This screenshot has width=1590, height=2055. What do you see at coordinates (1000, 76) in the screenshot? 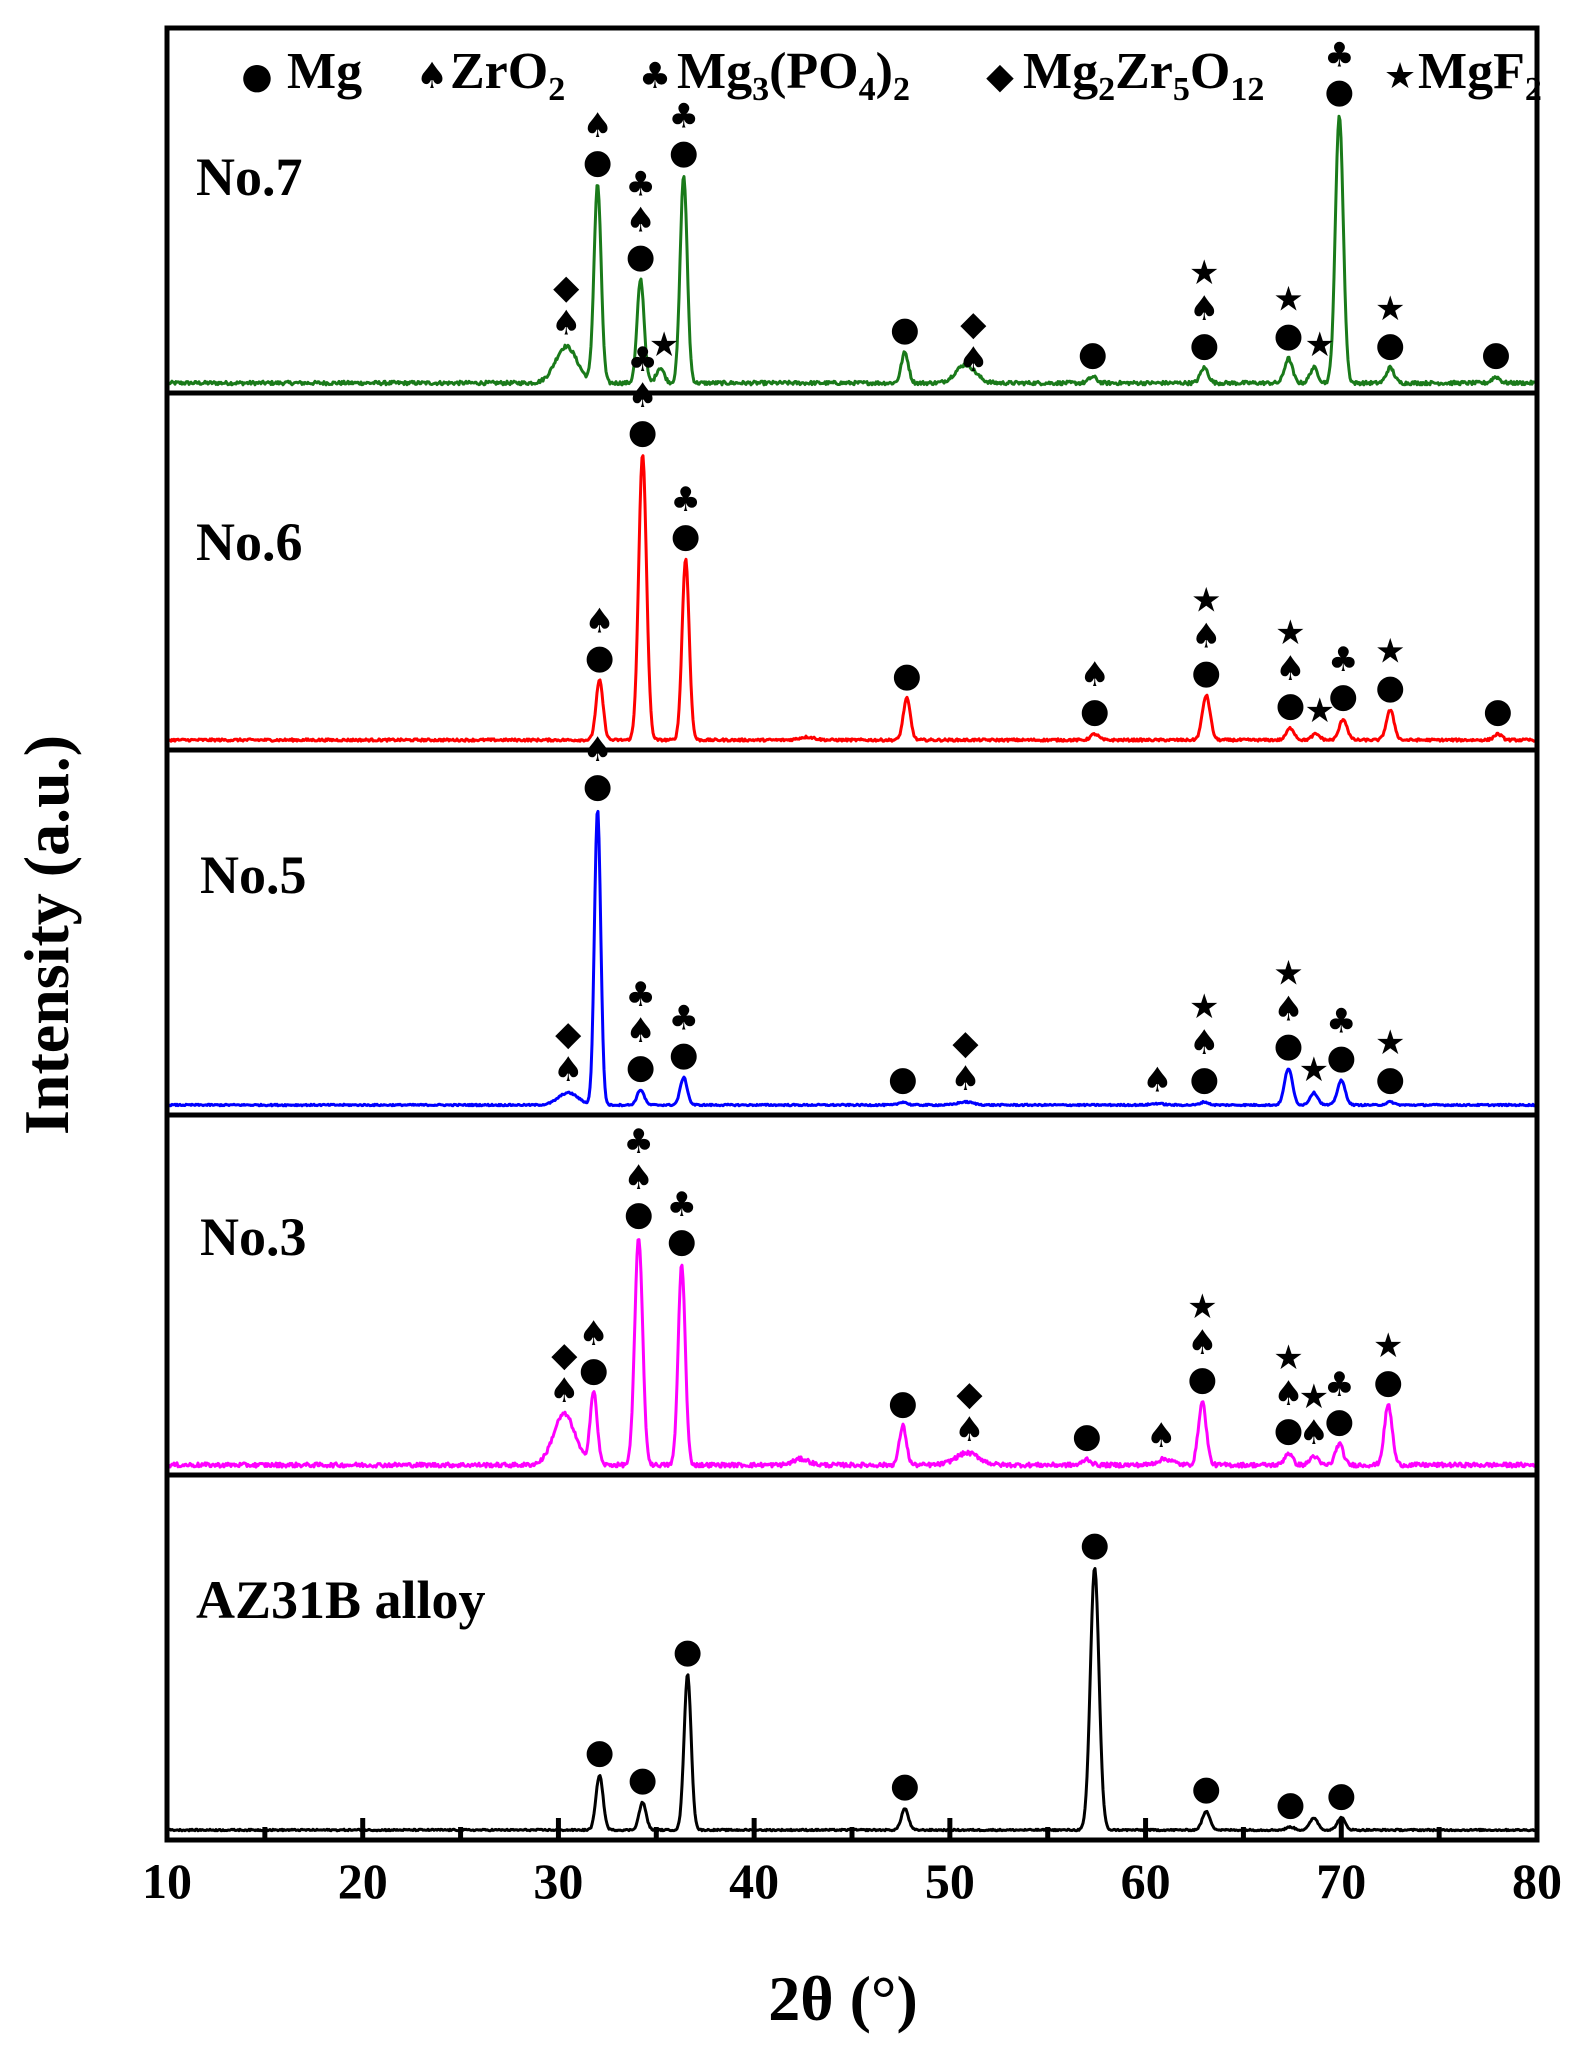
I see `legend-symbol: ◆` at bounding box center [1000, 76].